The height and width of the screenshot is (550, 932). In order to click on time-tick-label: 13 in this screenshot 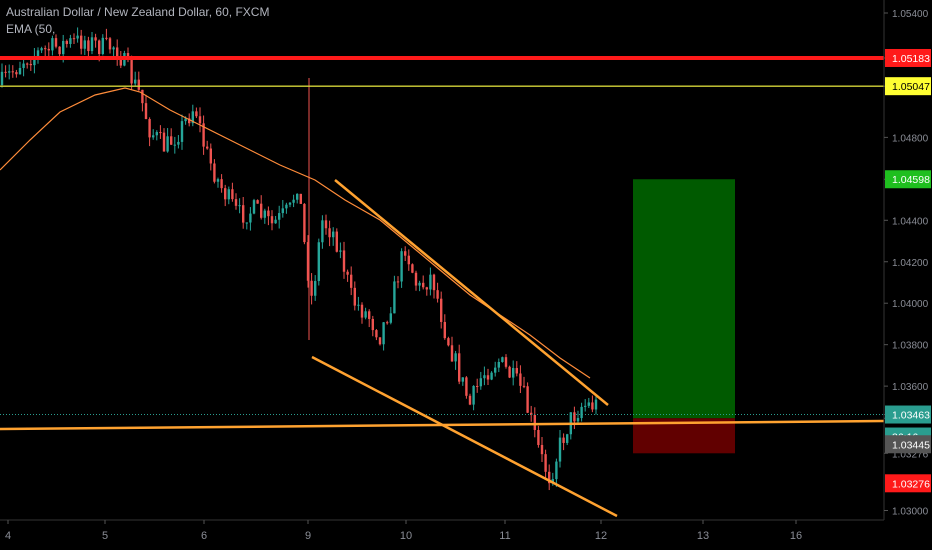, I will do `click(703, 536)`.